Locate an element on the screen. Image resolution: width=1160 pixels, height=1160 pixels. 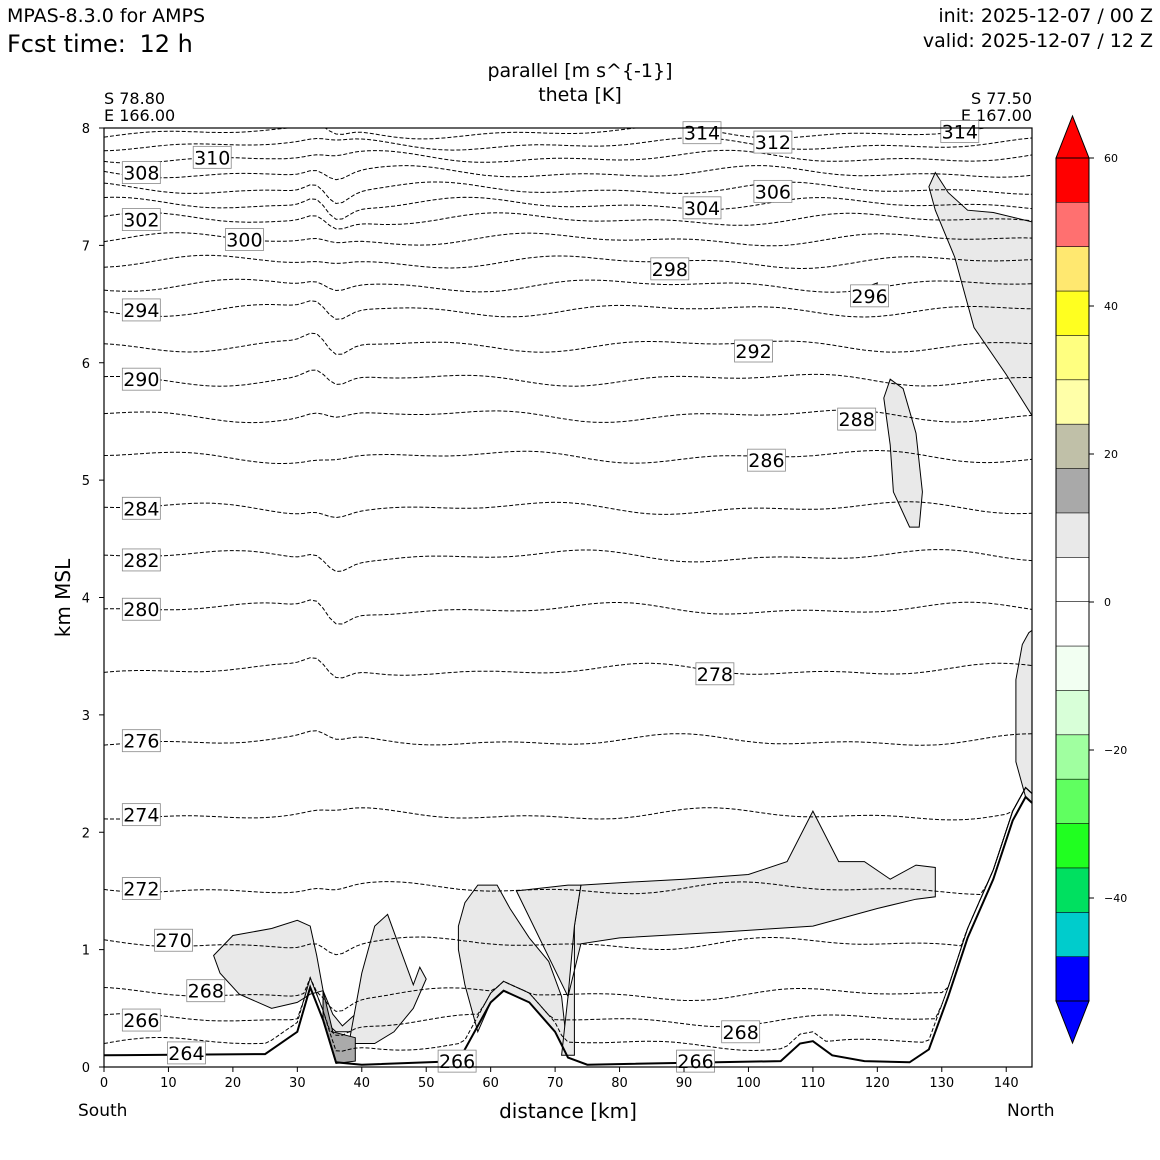
x-tick-label: 10 is located at coordinates (168, 1083).